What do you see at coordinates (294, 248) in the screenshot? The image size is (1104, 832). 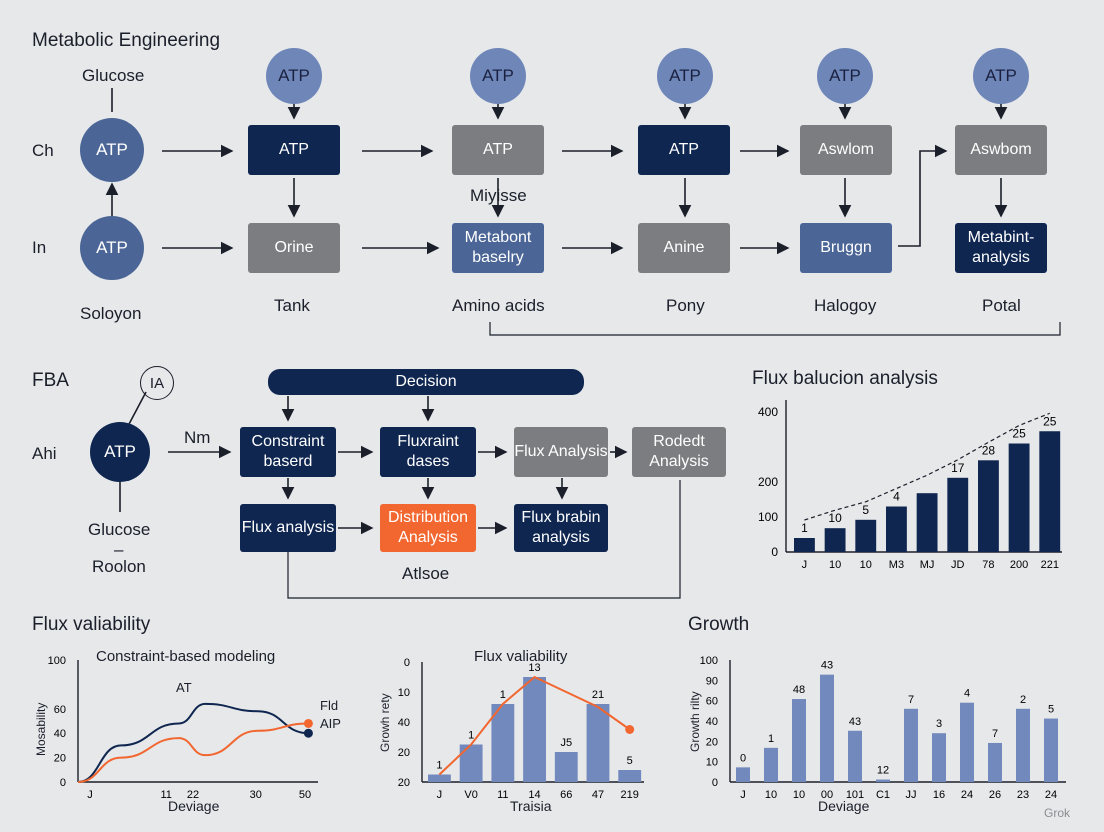 I see `row2-box-1: Orine` at bounding box center [294, 248].